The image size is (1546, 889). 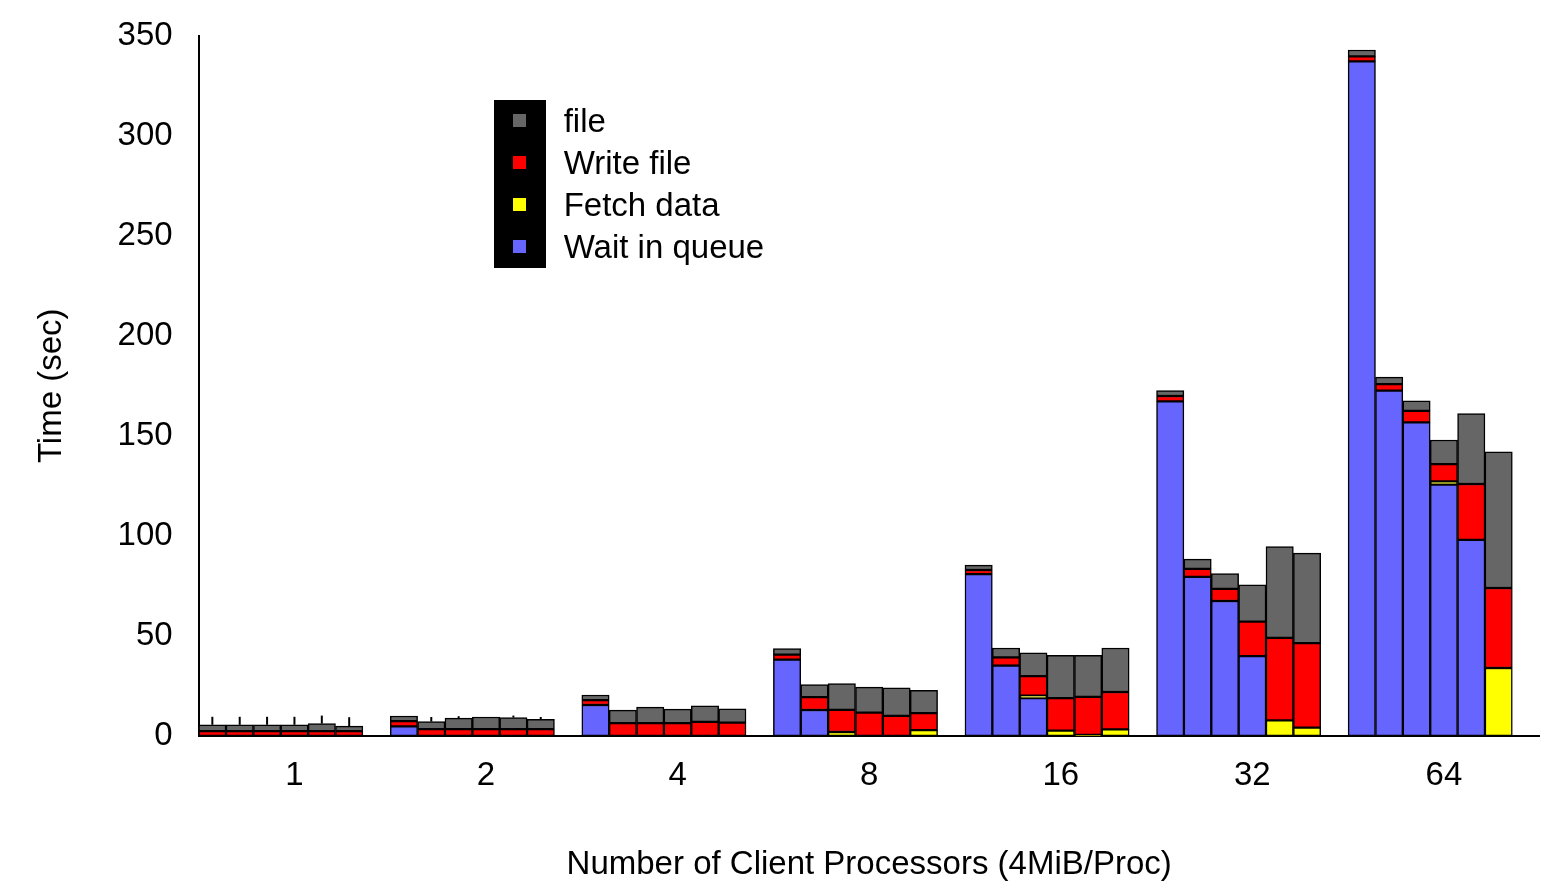 What do you see at coordinates (627, 162) in the screenshot?
I see `legend-label: Write file` at bounding box center [627, 162].